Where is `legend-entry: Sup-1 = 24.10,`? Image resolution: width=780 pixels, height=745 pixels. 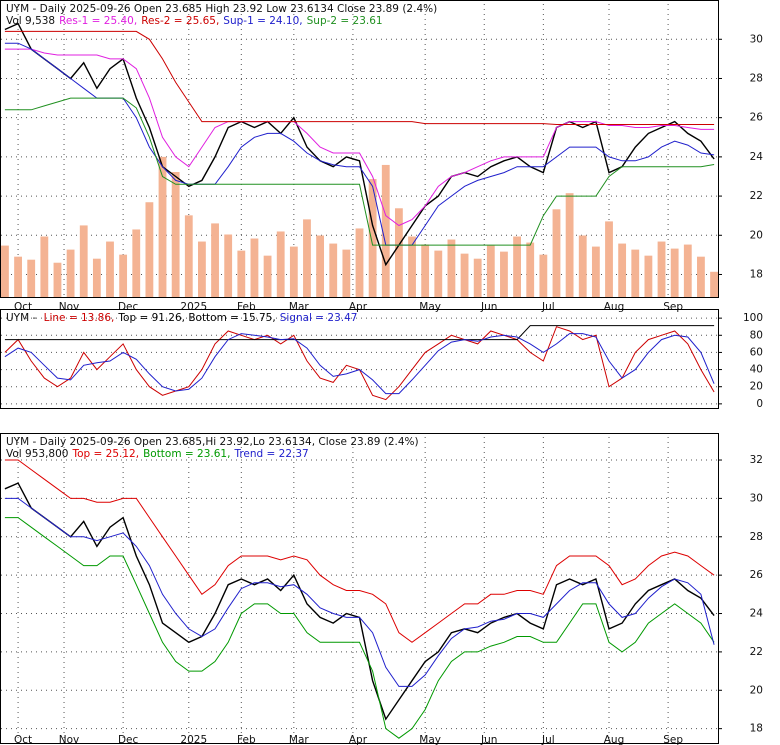
legend-entry: Sup-1 = 24.10, is located at coordinates (262, 21).